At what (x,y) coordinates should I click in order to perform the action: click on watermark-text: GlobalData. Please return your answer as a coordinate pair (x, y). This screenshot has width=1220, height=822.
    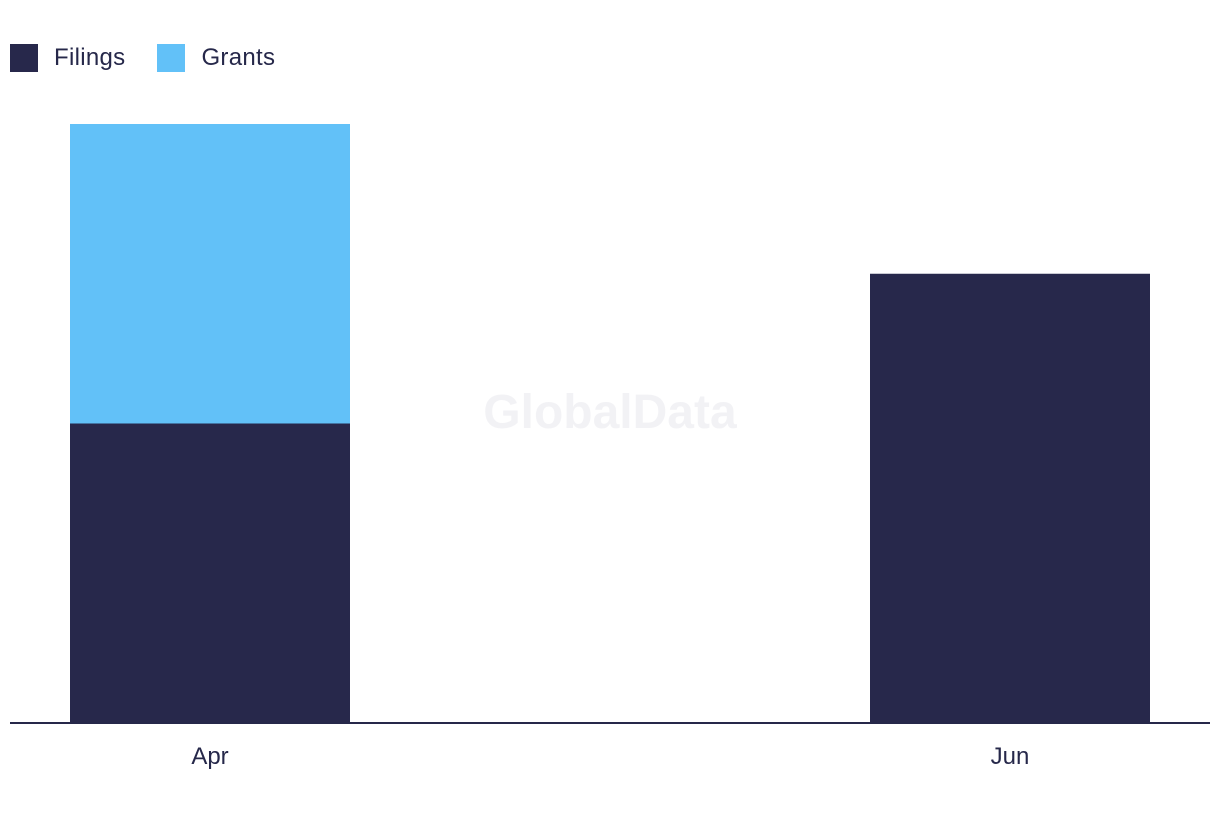
    Looking at the image, I should click on (610, 412).